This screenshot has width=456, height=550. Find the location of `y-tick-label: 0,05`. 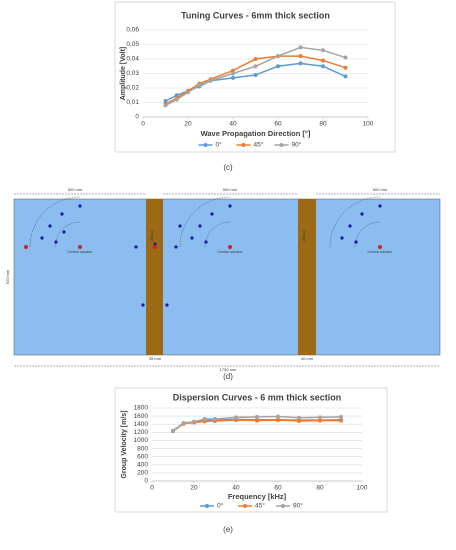

y-tick-label: 0,05 is located at coordinates (132, 44).